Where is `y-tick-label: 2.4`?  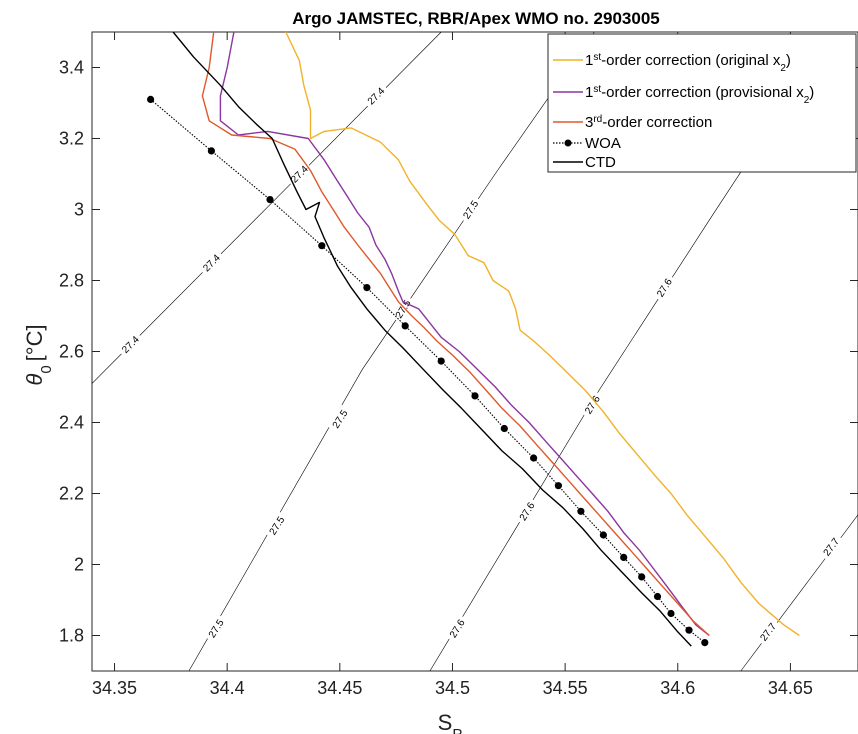
y-tick-label: 2.4 is located at coordinates (71, 423).